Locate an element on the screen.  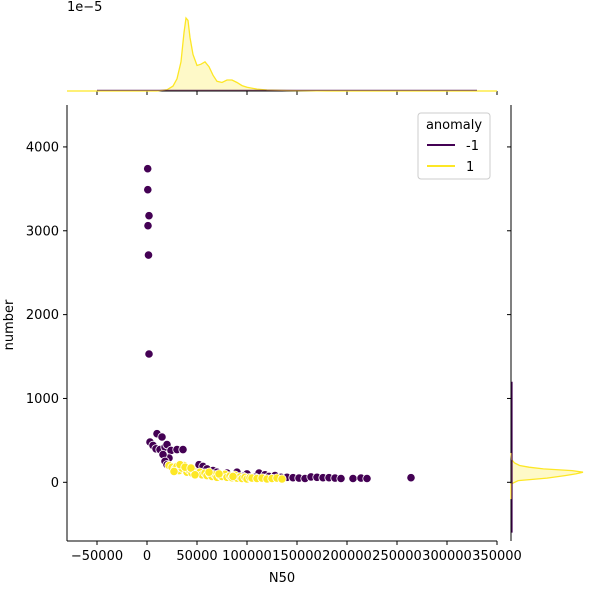
marginal-right-density is located at coordinates (545, 323).